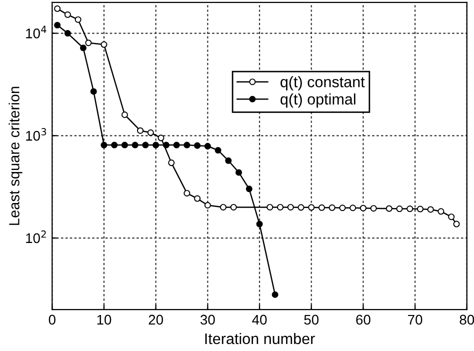 This screenshot has height=351, width=474. Describe the element at coordinates (36, 237) in the screenshot. I see `y-tick-label: 10$^{2}$` at that location.